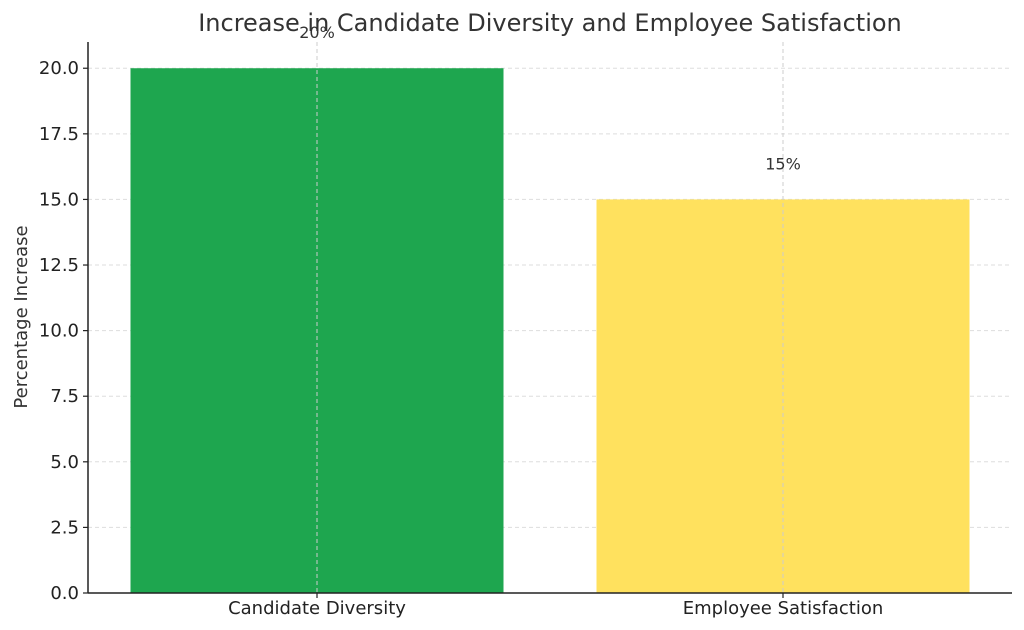 The height and width of the screenshot is (630, 1024). Describe the element at coordinates (783, 163) in the screenshot. I see `bar-value-label-1: 15%` at that location.